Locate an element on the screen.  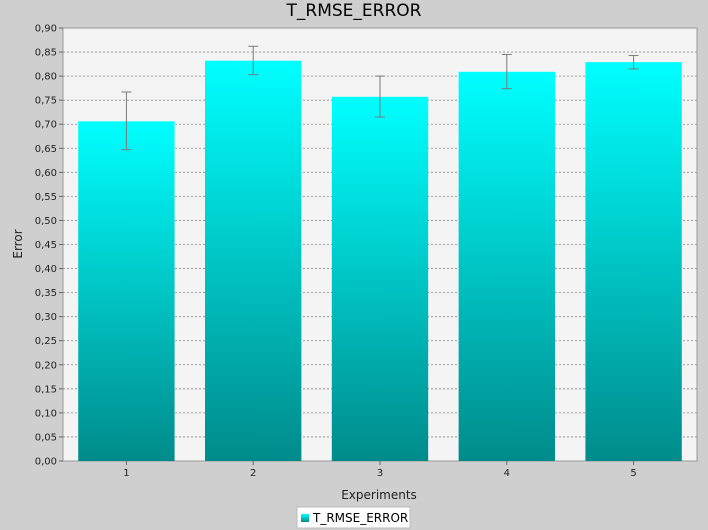
y-tick-label: 0,05 is located at coordinates (46, 437).